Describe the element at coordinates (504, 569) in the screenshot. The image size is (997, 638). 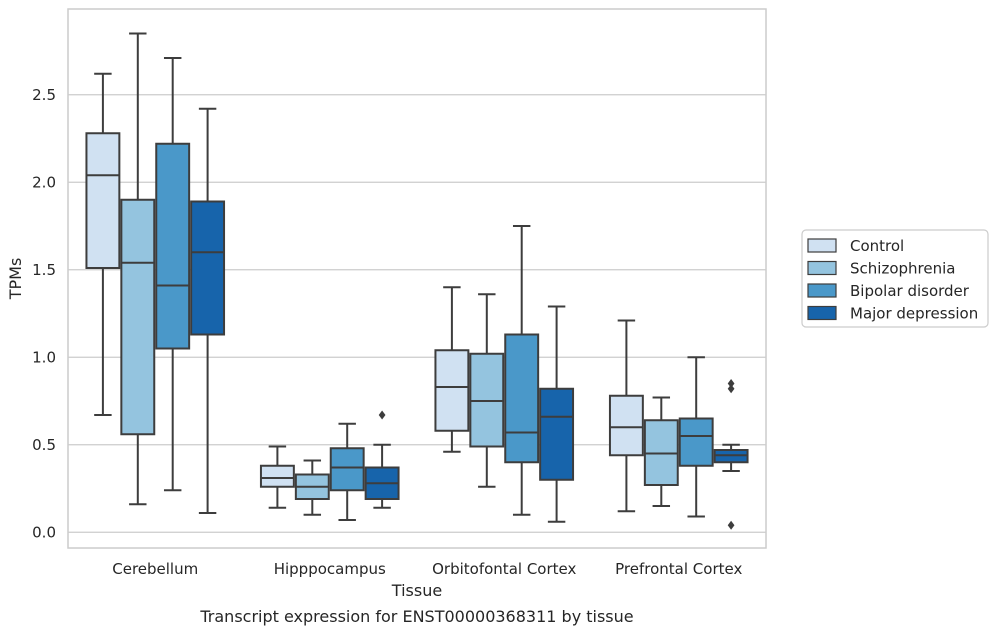
I see `x-tick-label: Orbitofontal Cortex` at that location.